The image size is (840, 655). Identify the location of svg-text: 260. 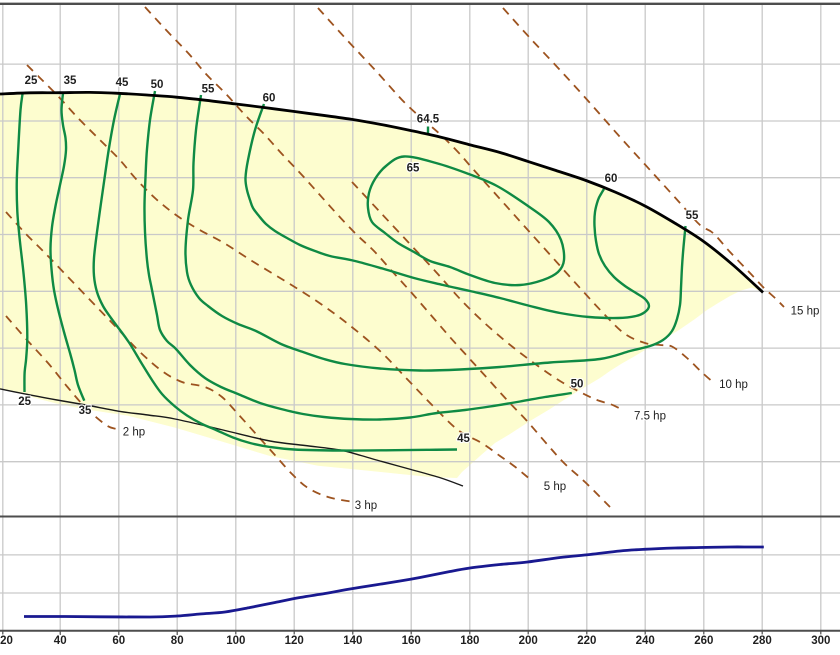
(703, 641).